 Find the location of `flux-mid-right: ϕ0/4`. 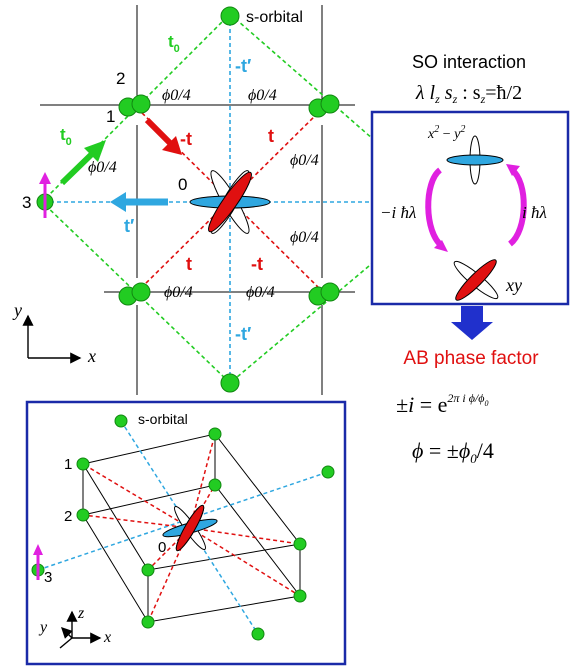

flux-mid-right: ϕ0/4 is located at coordinates (304, 160).